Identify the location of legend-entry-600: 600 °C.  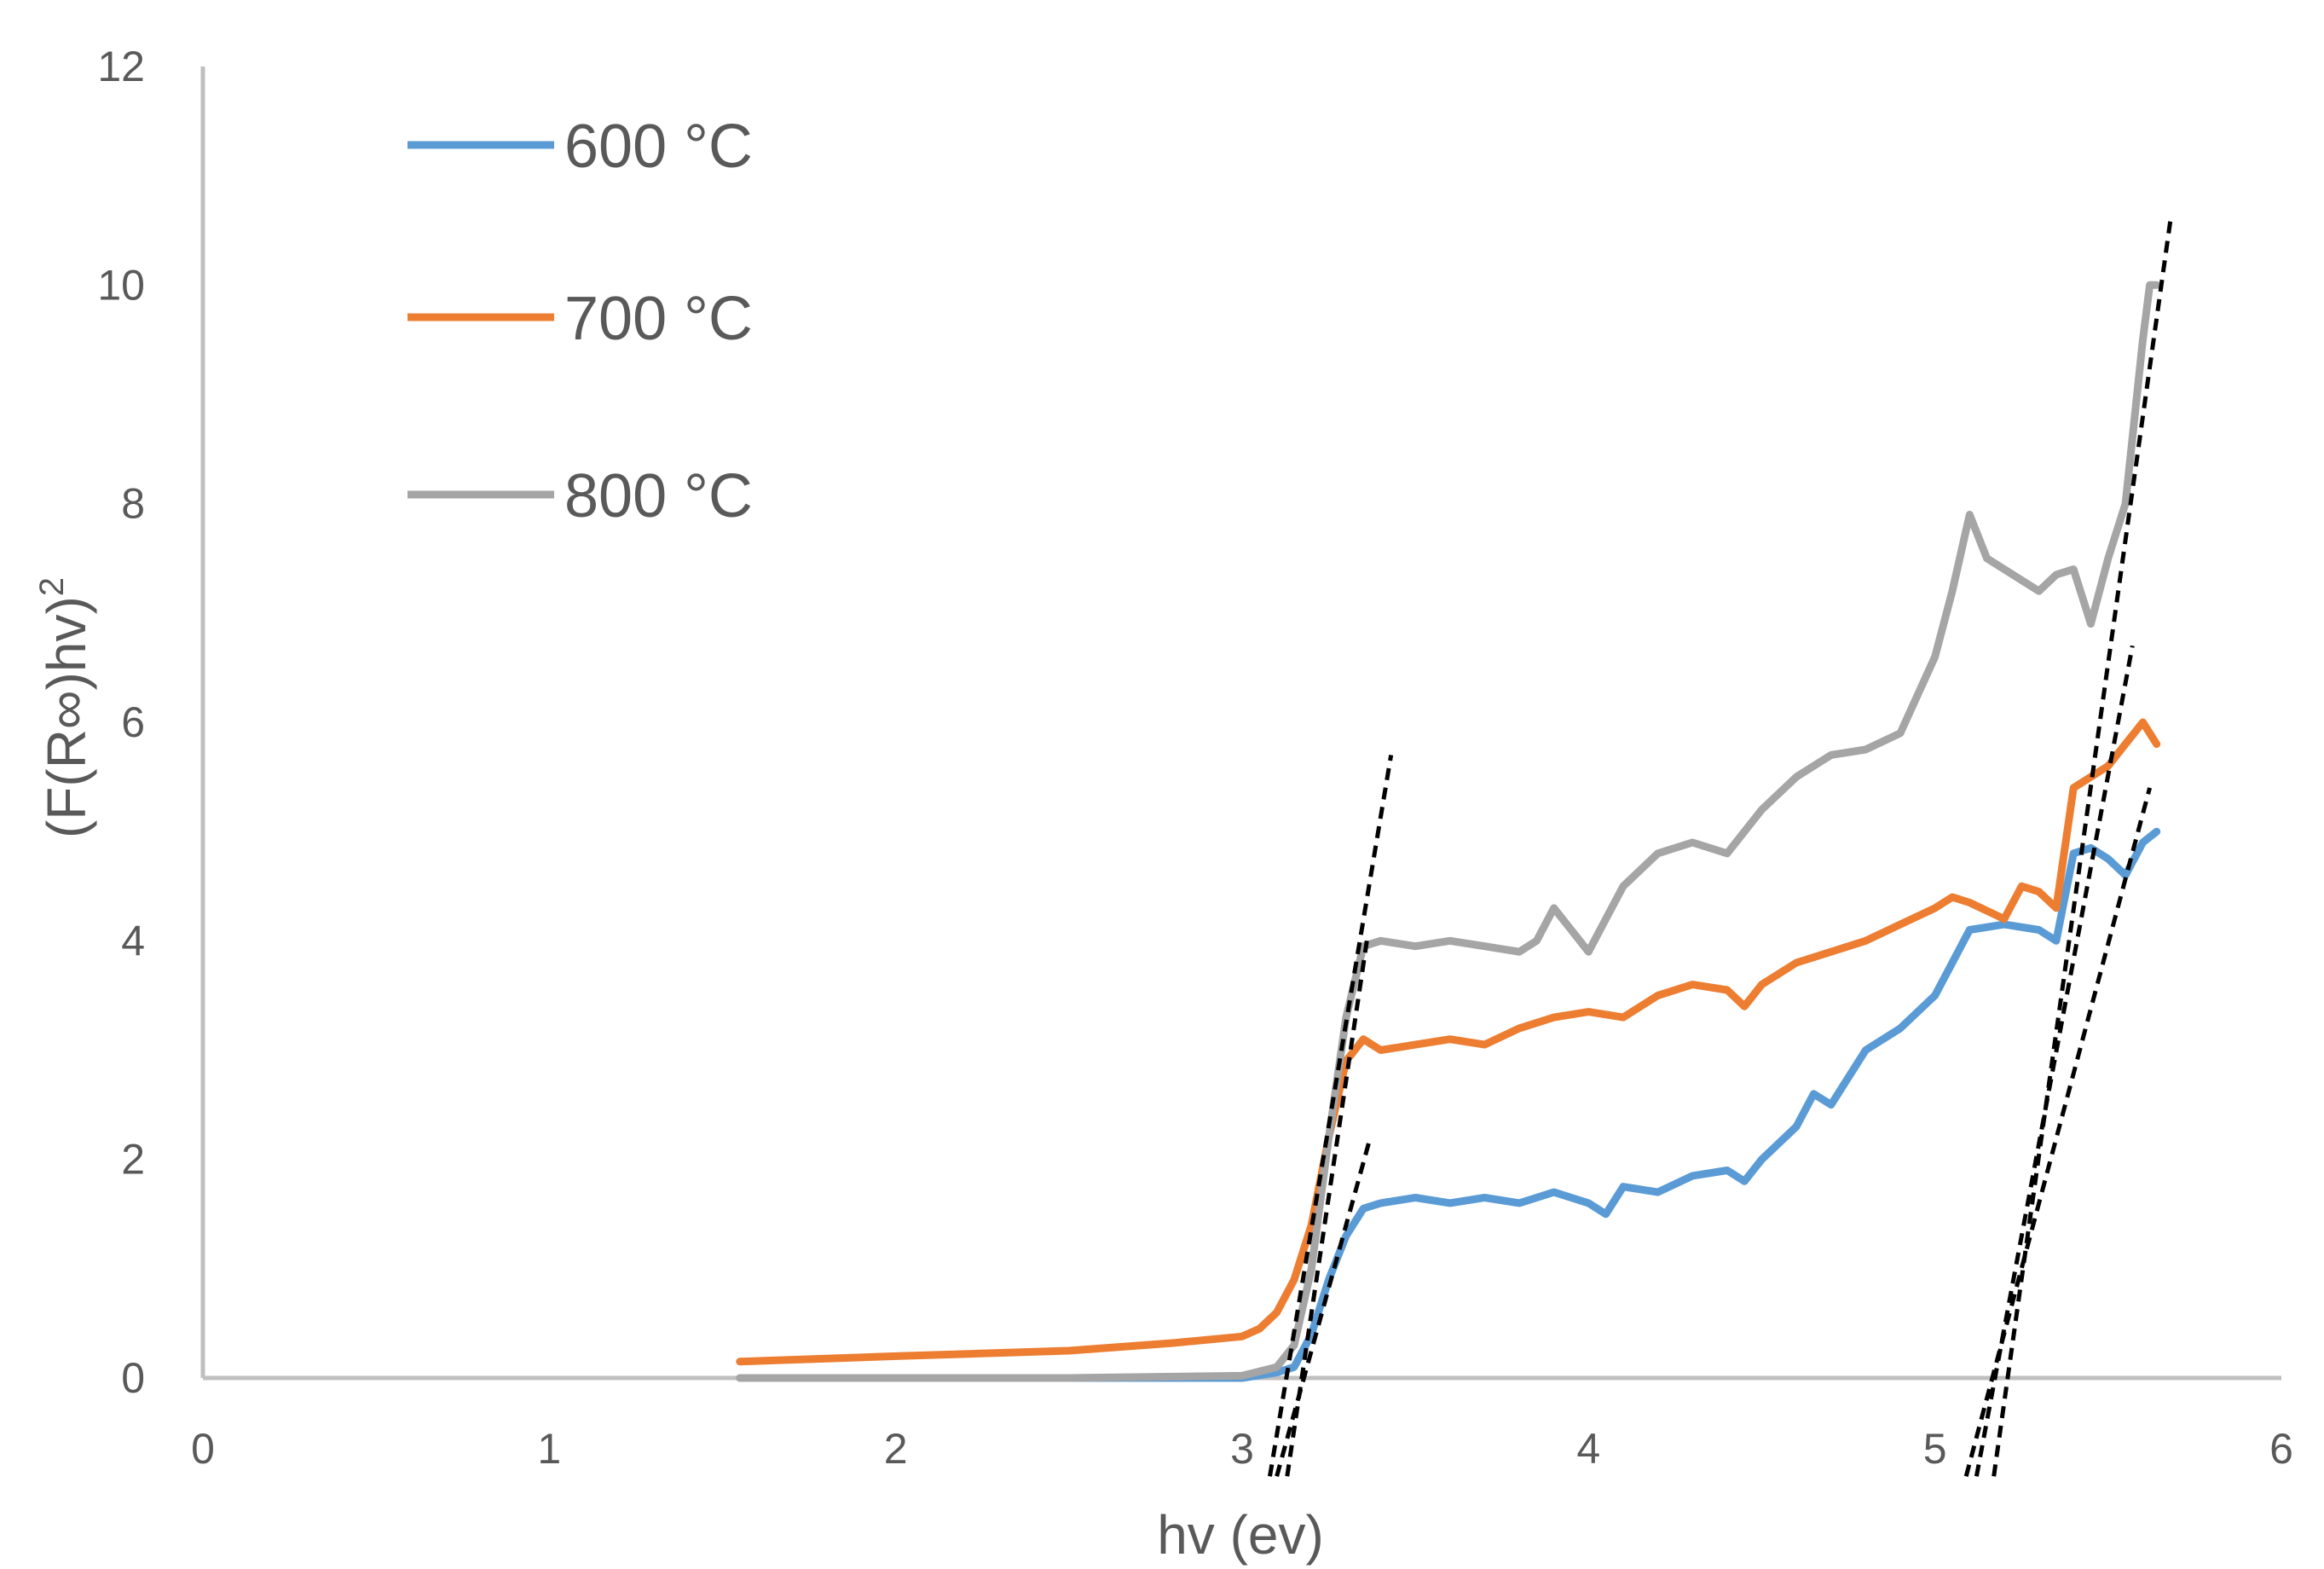
(580, 147).